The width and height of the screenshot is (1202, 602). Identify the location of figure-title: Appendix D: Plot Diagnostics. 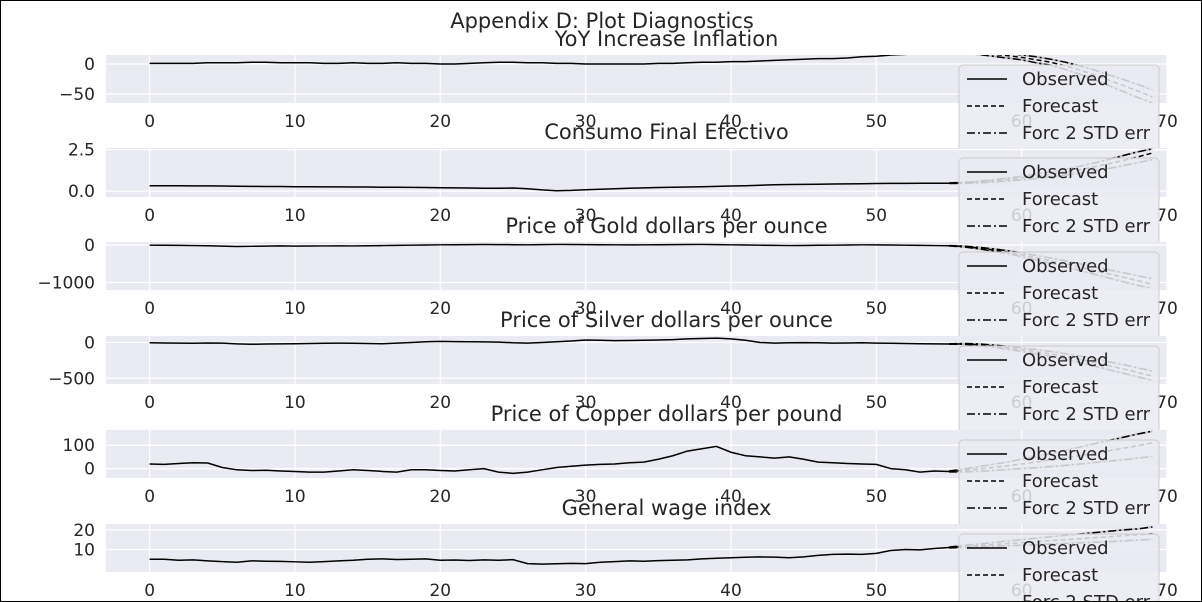
(602, 21).